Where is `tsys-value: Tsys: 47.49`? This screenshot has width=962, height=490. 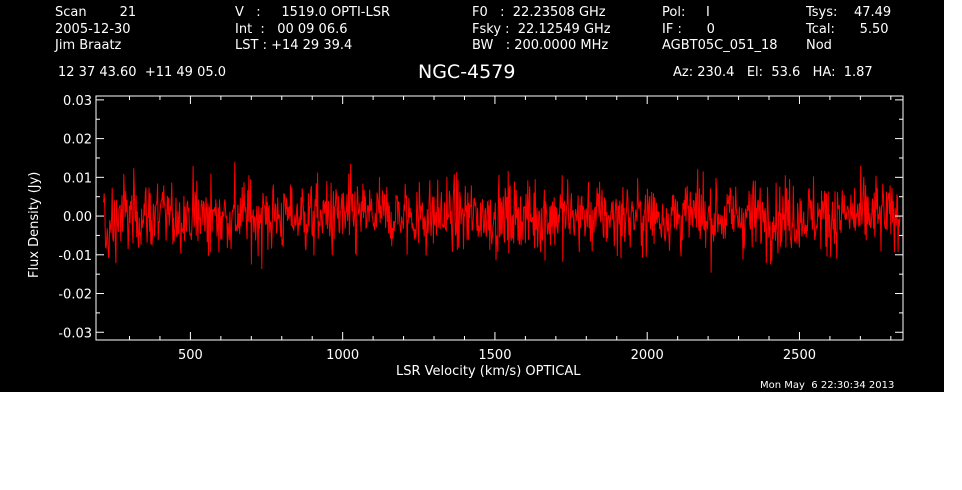
tsys-value: Tsys: 47.49 is located at coordinates (849, 12).